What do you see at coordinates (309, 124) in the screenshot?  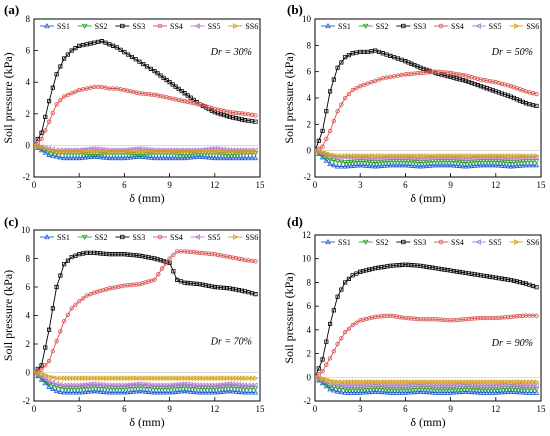 I see `y-tick-label: 2` at bounding box center [309, 124].